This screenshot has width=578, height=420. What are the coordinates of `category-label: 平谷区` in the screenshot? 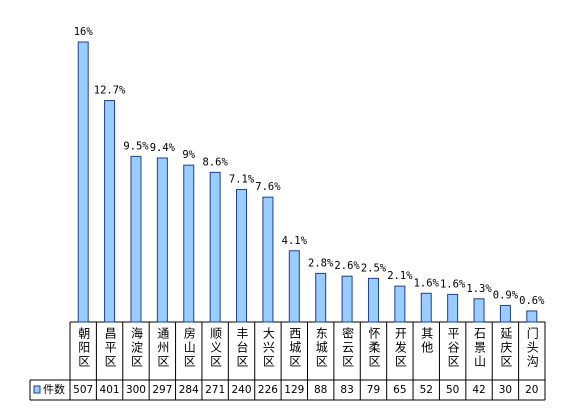 It's located at (453, 348).